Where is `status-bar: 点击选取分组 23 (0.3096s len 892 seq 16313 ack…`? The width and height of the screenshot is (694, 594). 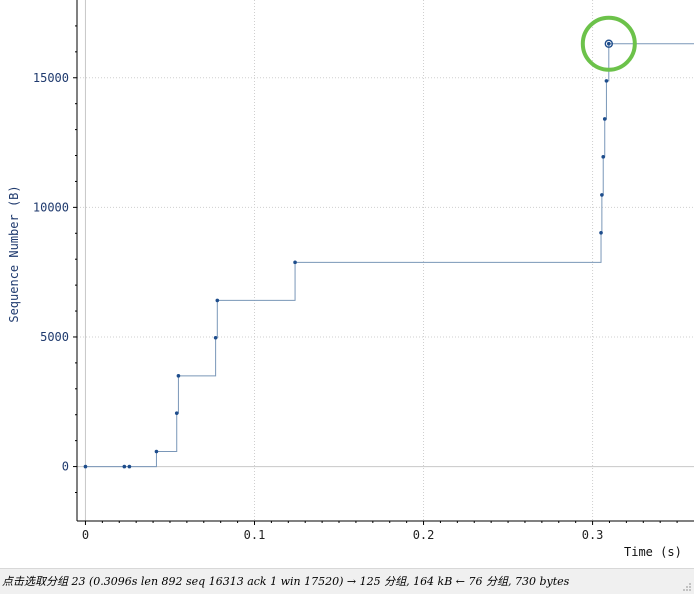
status-bar: 点击选取分组 23 (0.3096s len 892 seq 16313 ack… is located at coordinates (347, 581).